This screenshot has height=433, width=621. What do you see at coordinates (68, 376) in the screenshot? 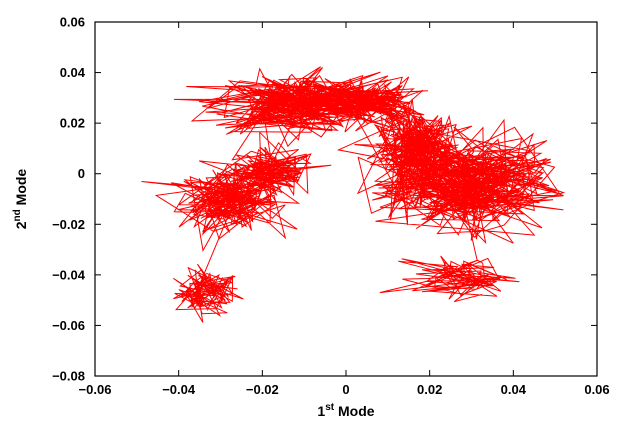
I see `y-tick-label: −0.08` at bounding box center [68, 376].